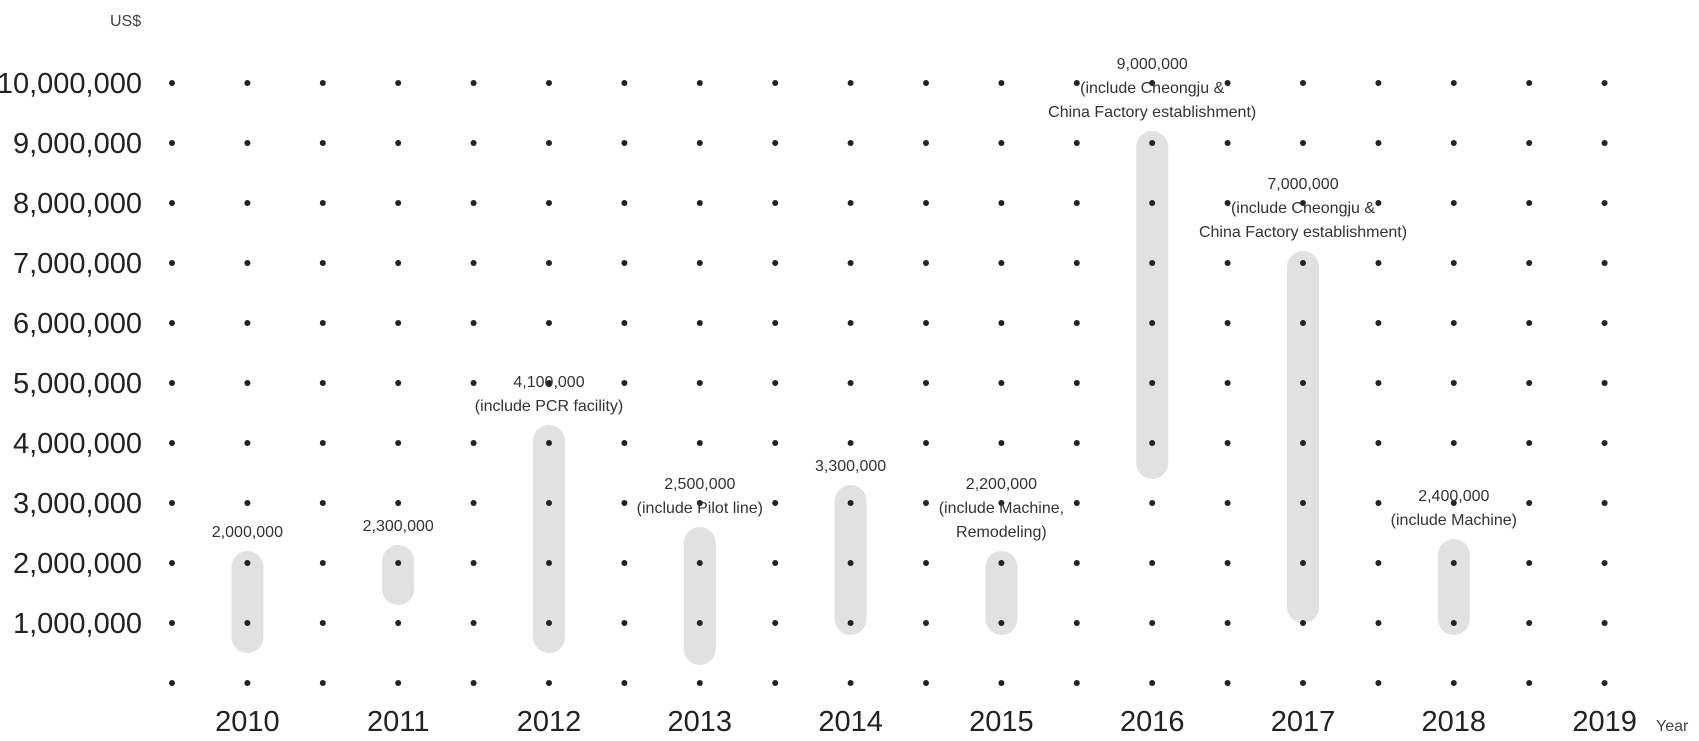 This screenshot has height=741, width=1699. What do you see at coordinates (1152, 305) in the screenshot?
I see `bar-2016` at bounding box center [1152, 305].